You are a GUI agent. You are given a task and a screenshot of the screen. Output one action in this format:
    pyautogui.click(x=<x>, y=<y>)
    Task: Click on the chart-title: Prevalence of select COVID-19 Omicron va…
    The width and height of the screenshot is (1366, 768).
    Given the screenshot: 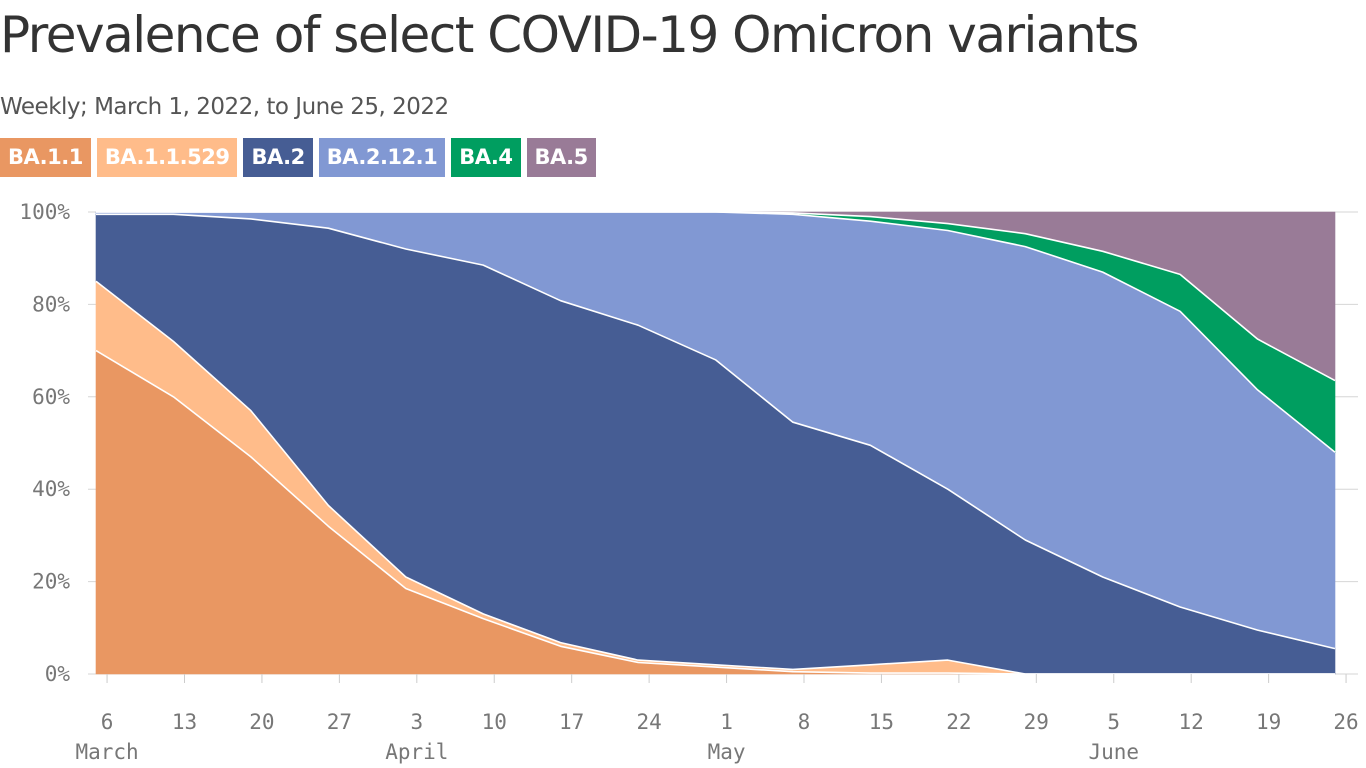 What is the action you would take?
    pyautogui.click(x=569, y=35)
    